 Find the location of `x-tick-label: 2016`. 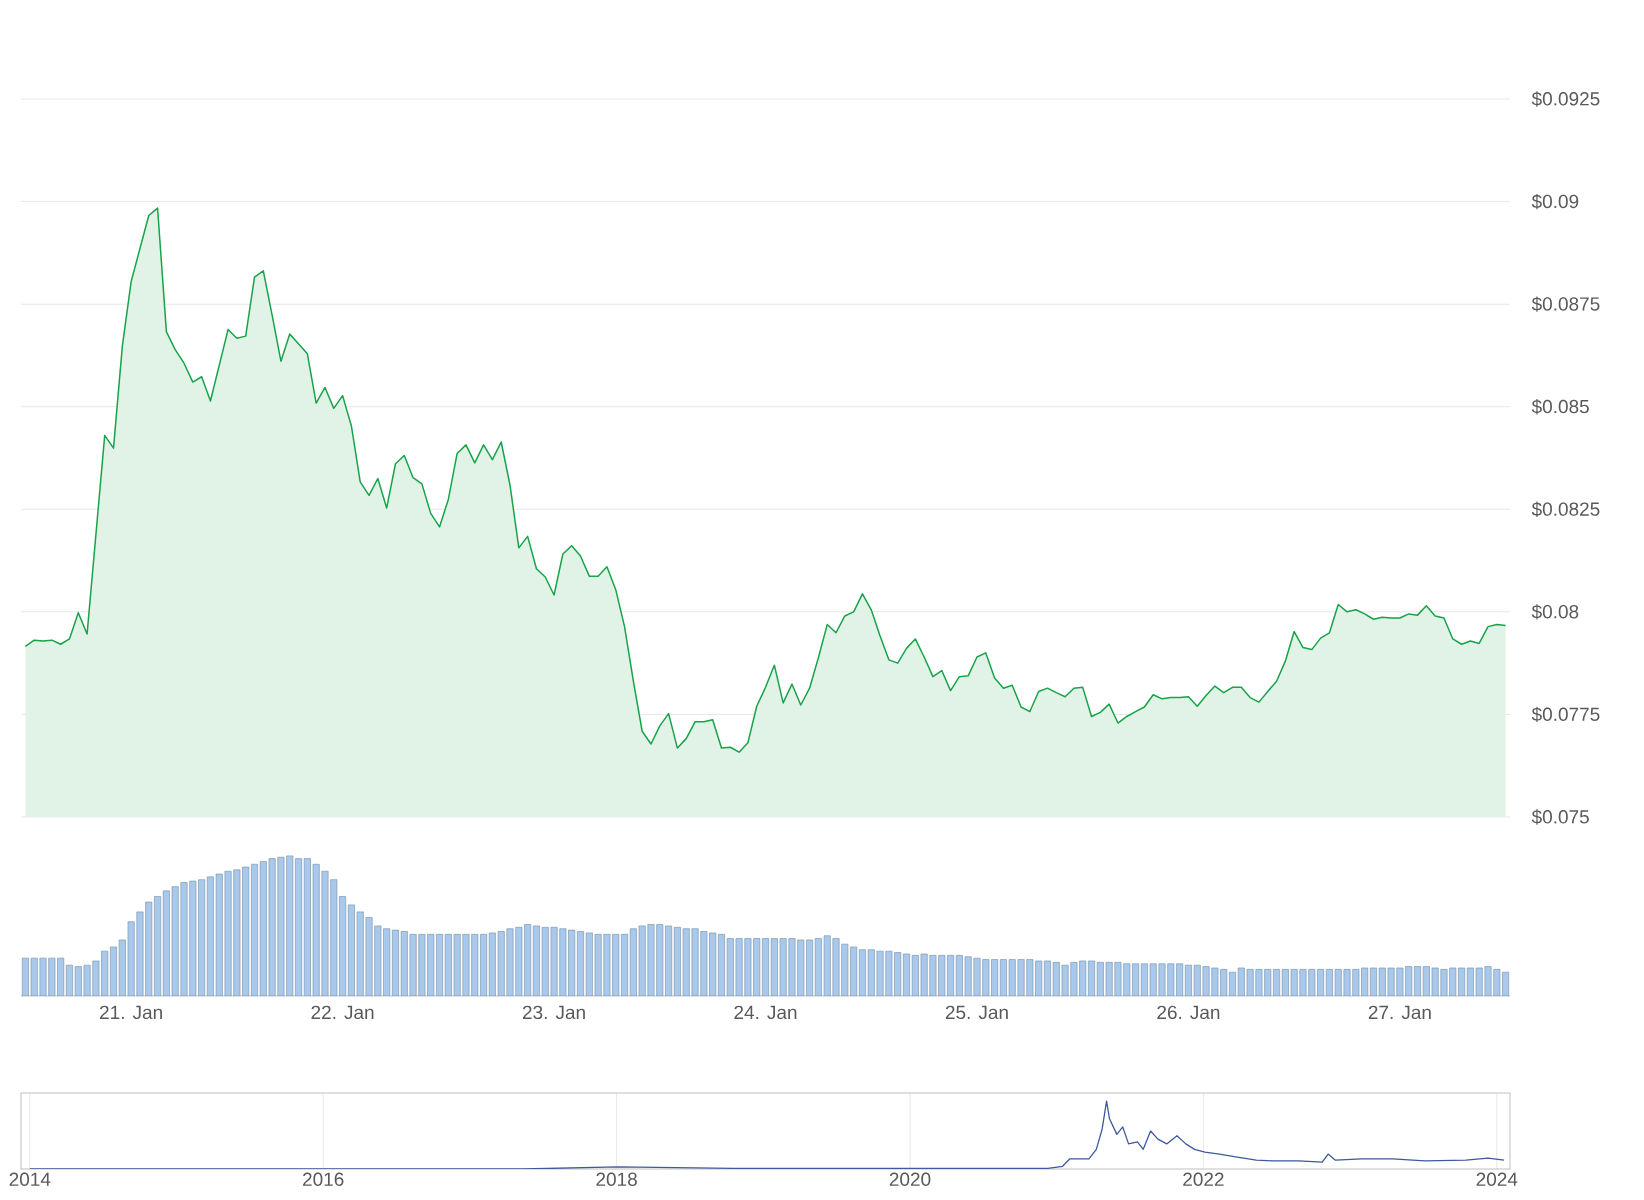

x-tick-label: 2016 is located at coordinates (323, 1179).